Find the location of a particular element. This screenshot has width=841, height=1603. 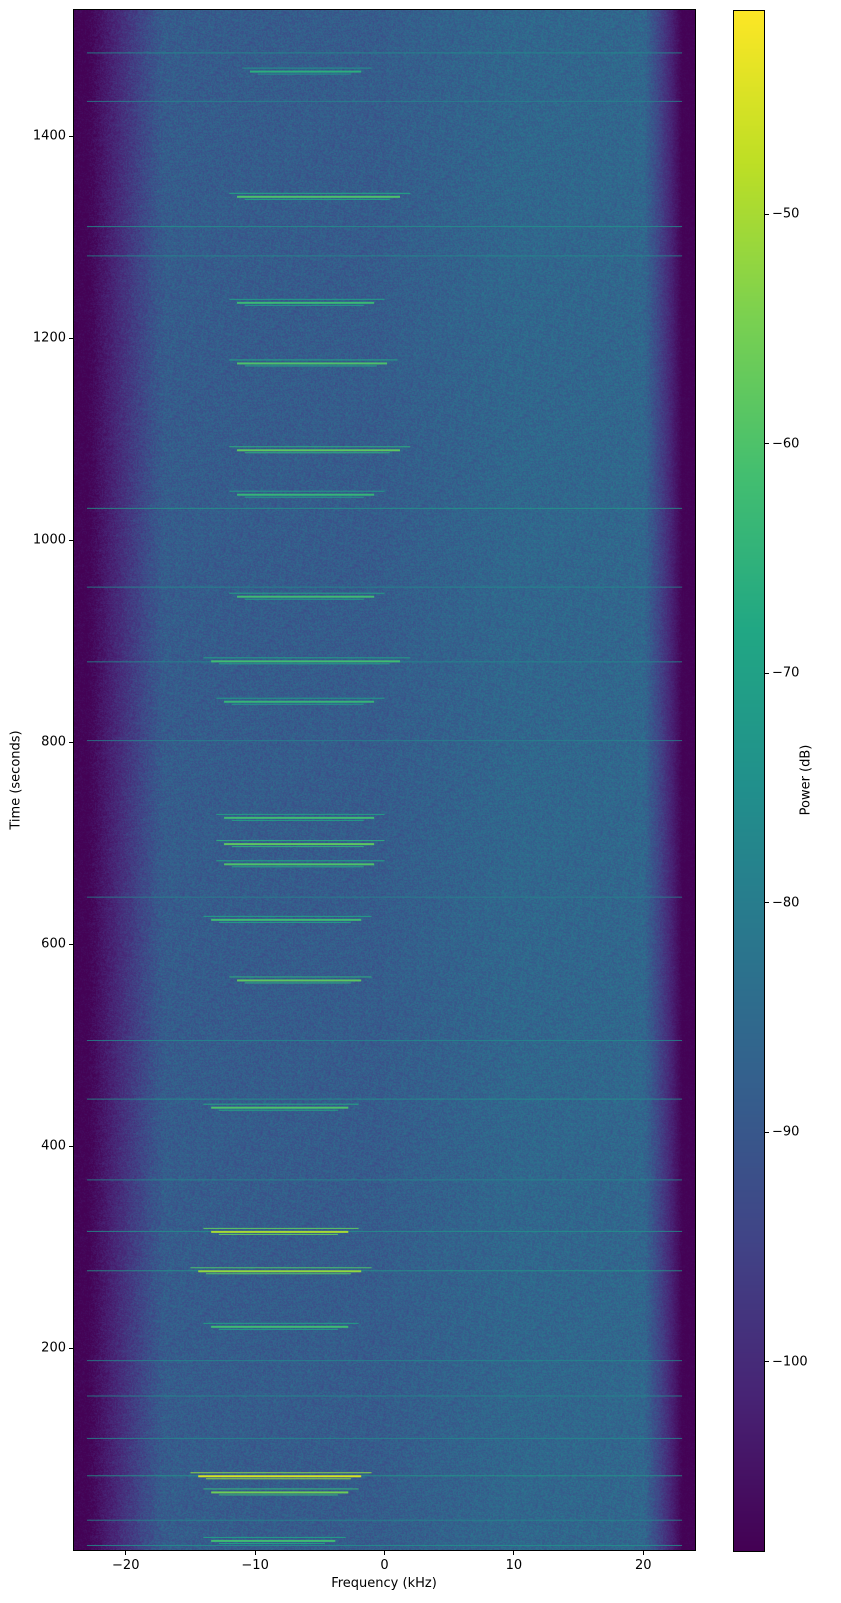

colorbar is located at coordinates (749, 781).